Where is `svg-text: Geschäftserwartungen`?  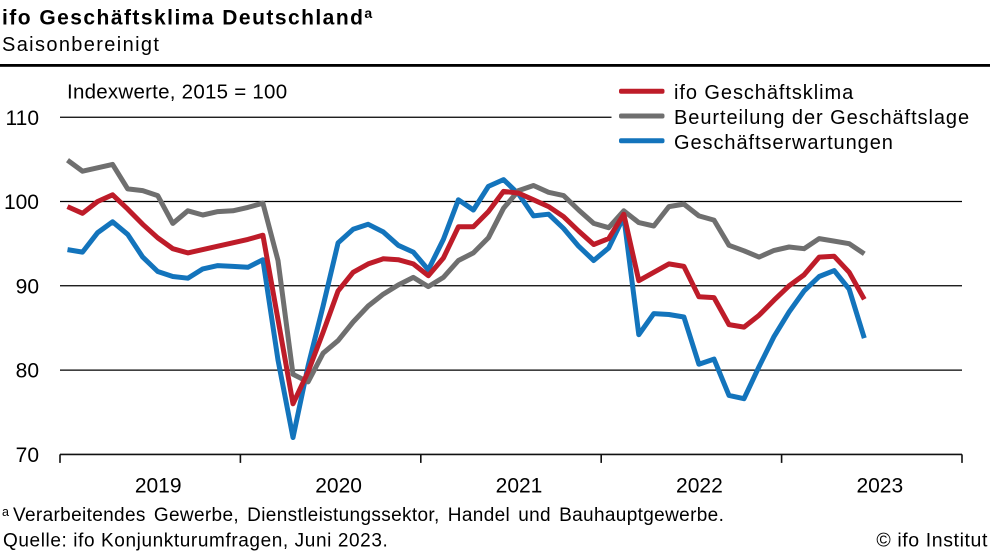 svg-text: Geschäftserwartungen is located at coordinates (784, 143).